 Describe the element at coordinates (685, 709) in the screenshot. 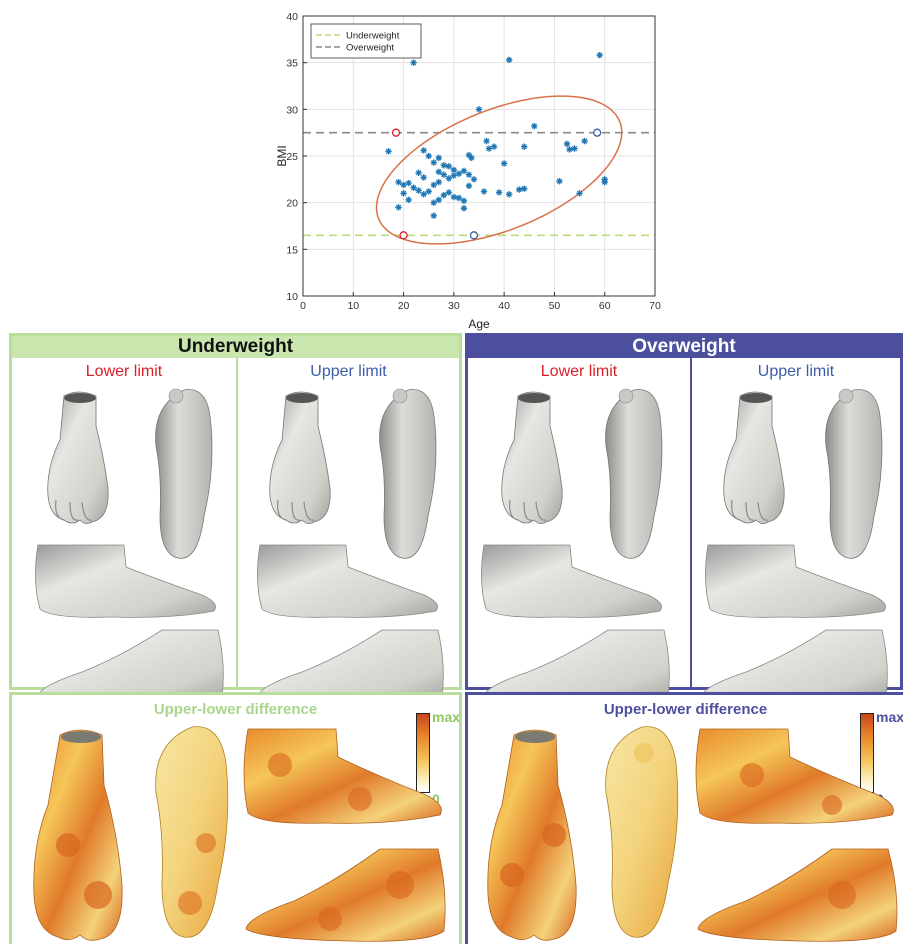

I see `overweight-difference-title: Upper-lower difference` at that location.